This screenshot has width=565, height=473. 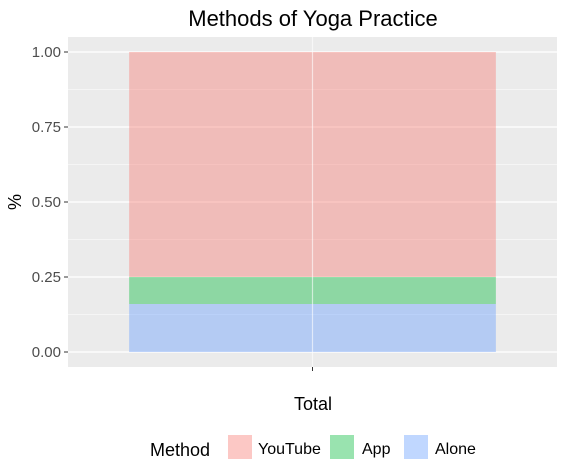 I want to click on y-tick-label: 0.25, so click(x=46, y=277).